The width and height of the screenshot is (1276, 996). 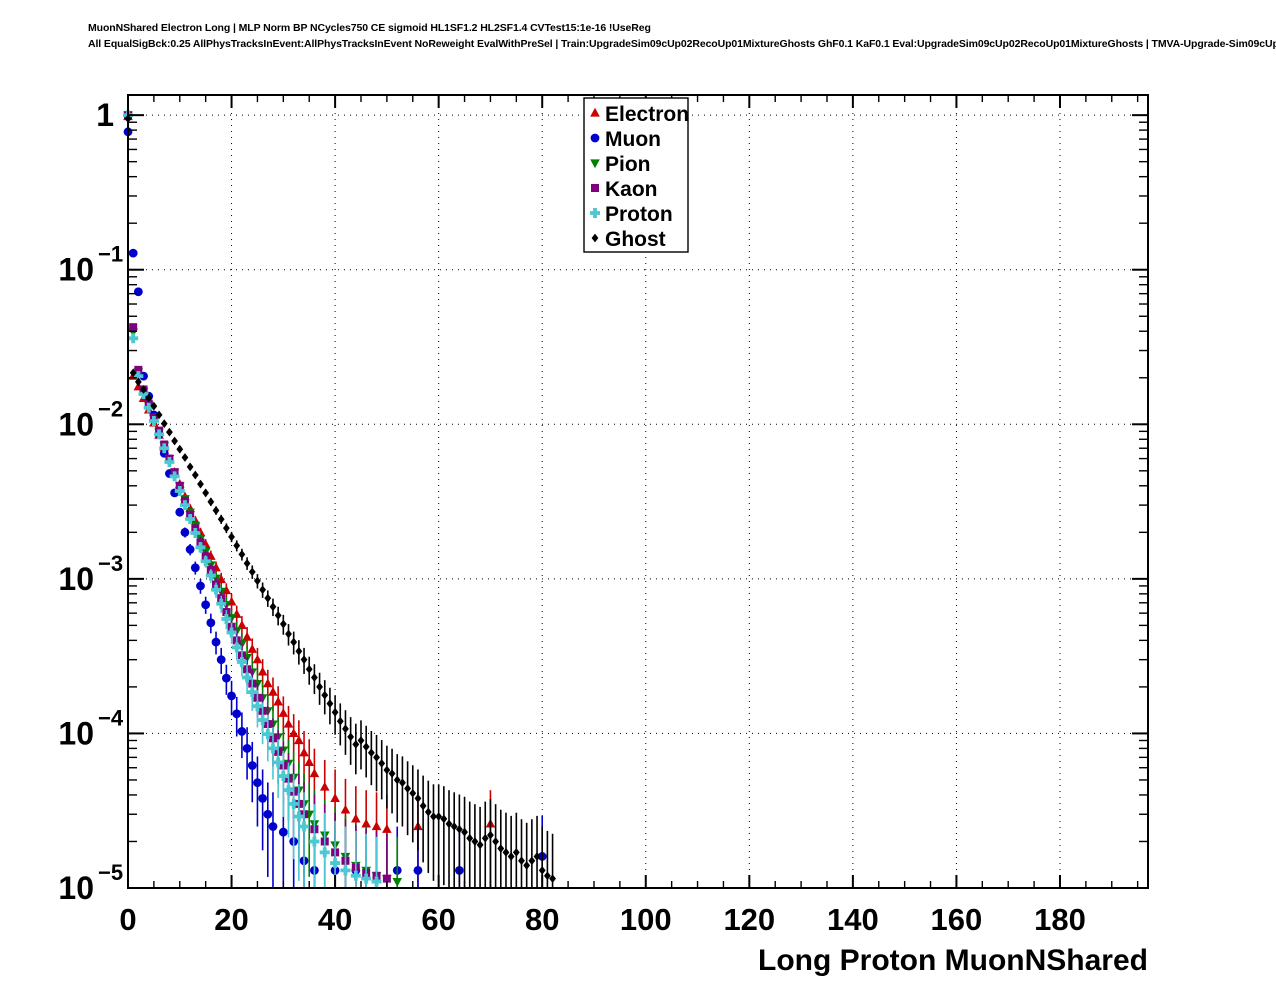 I want to click on x-tick-label: 120, so click(x=749, y=919).